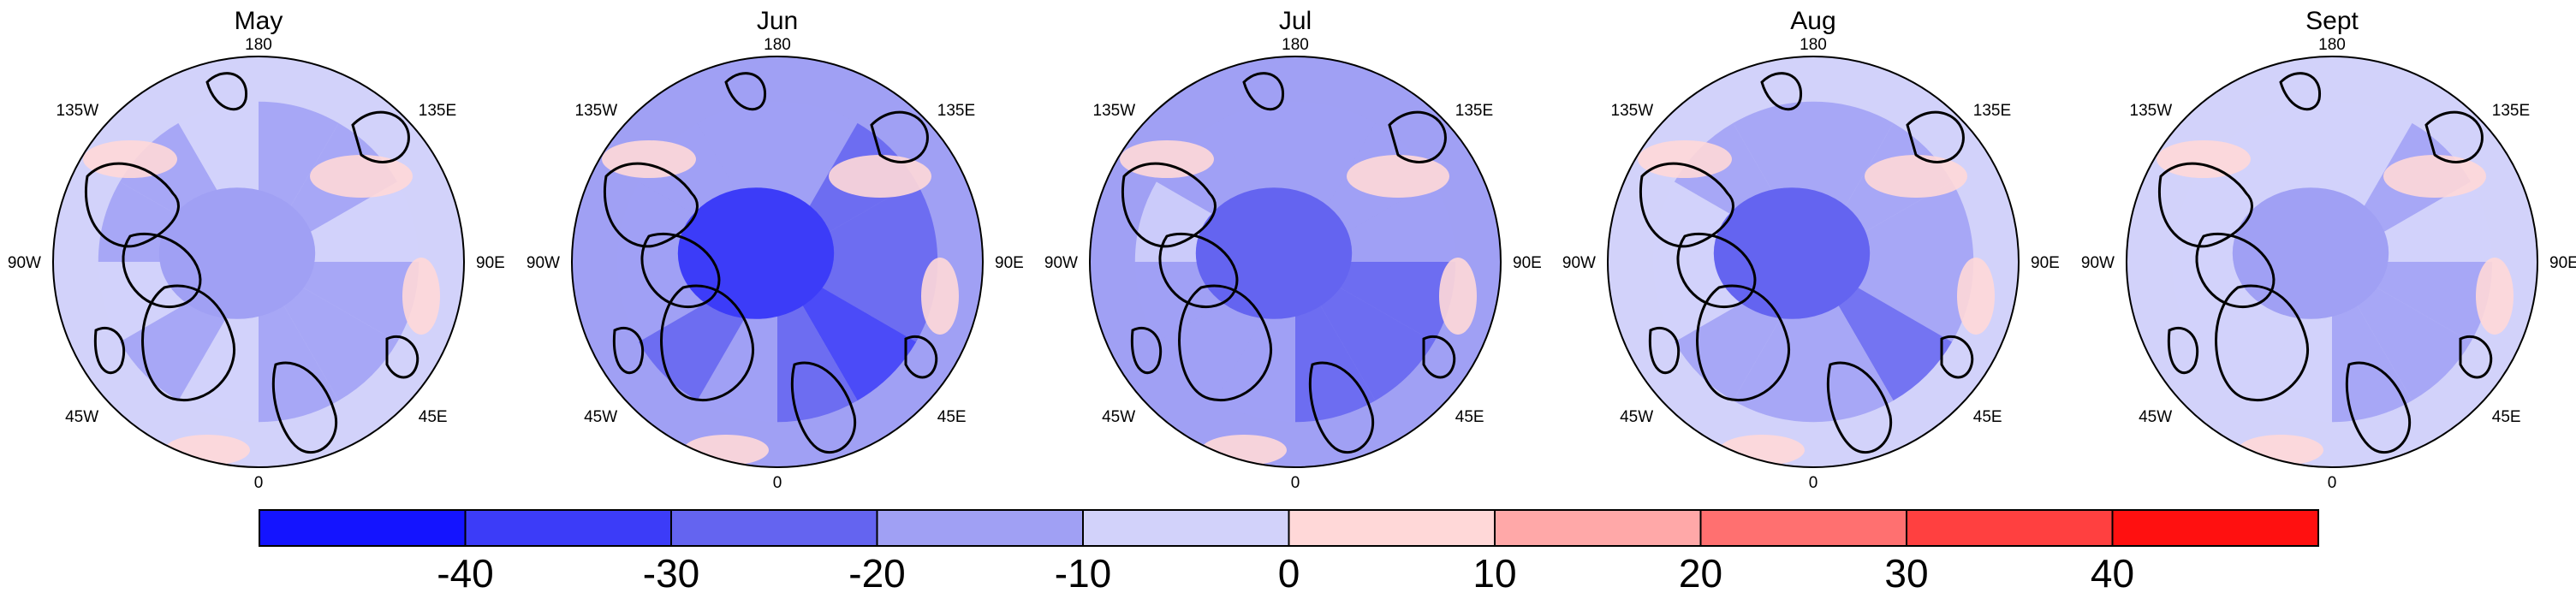  I want to click on colorbar-tick-label: -30, so click(671, 572).